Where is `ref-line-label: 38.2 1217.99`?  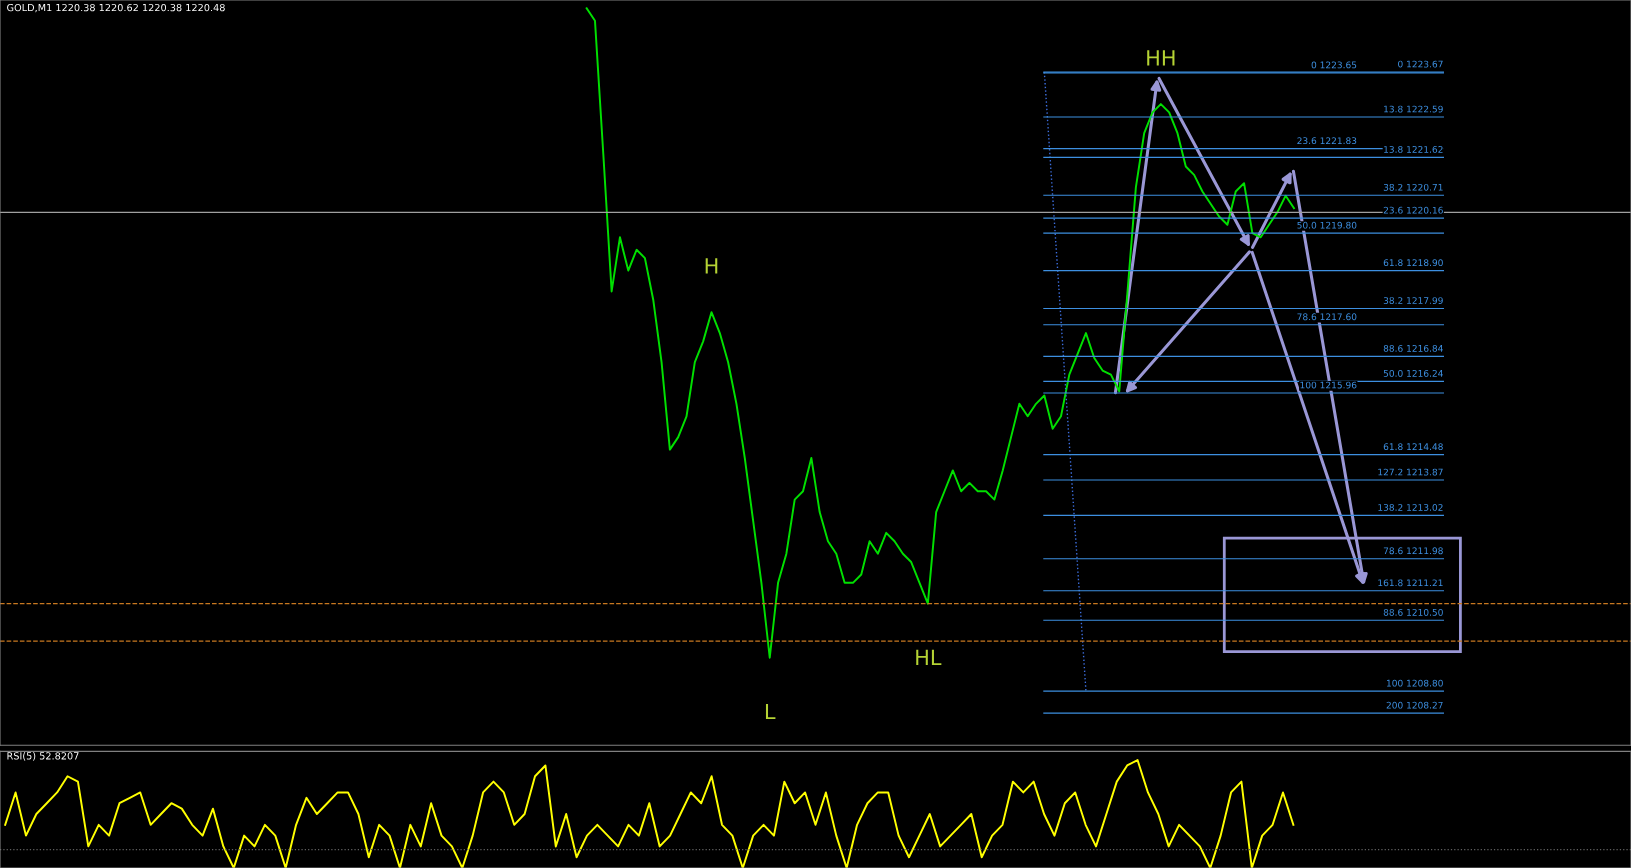
ref-line-label: 38.2 1217.99 is located at coordinates (1413, 300).